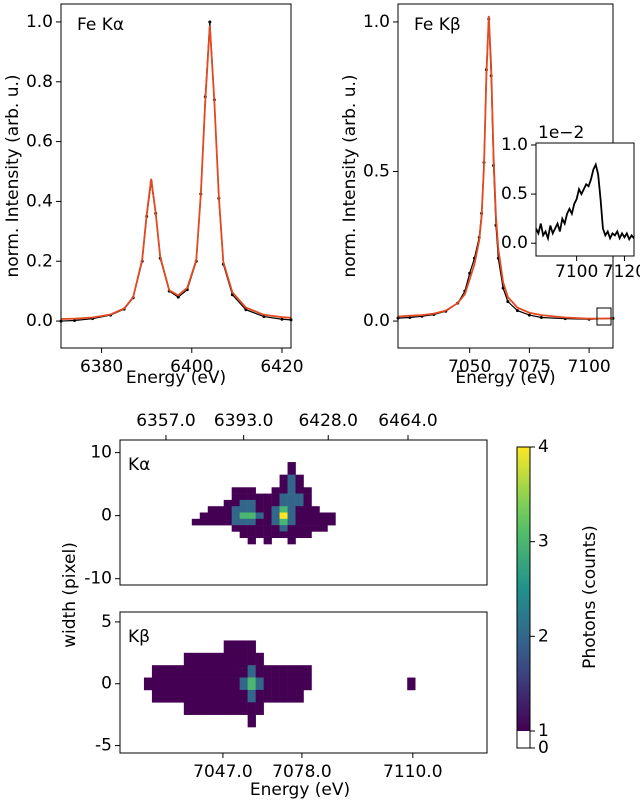 This screenshot has height=802, width=640. I want to click on x-tick-label: 7100, so click(588, 367).